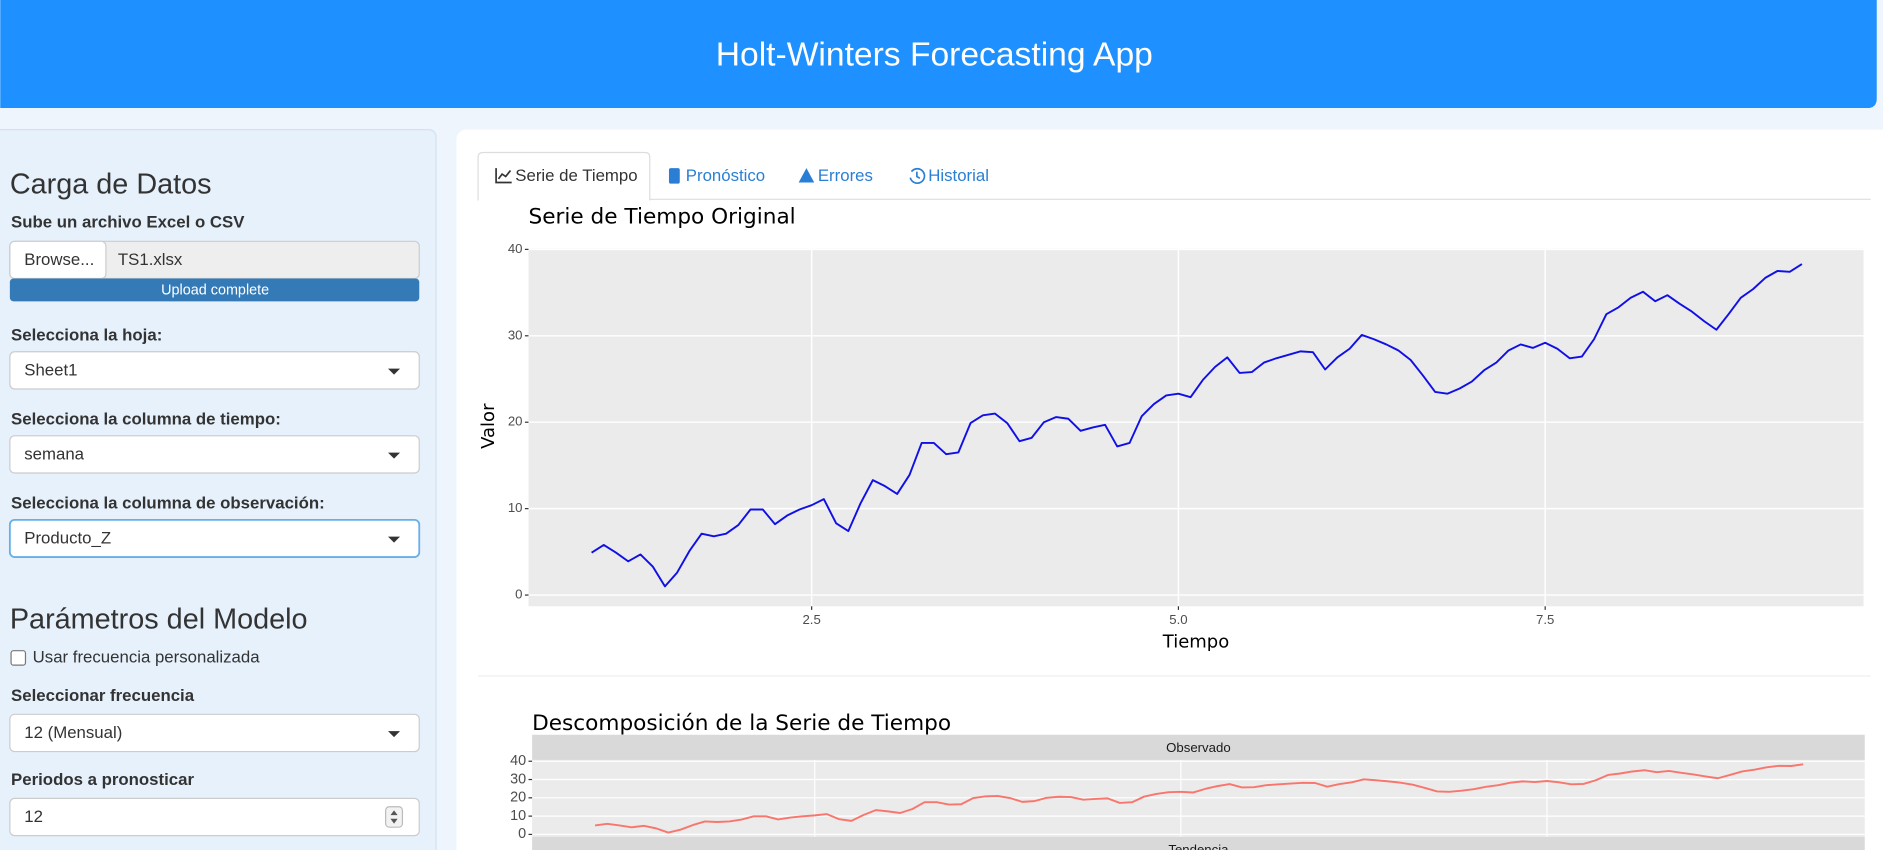 This screenshot has height=850, width=1883. I want to click on app-title: Holt-Winters Forecasting App, so click(934, 54).